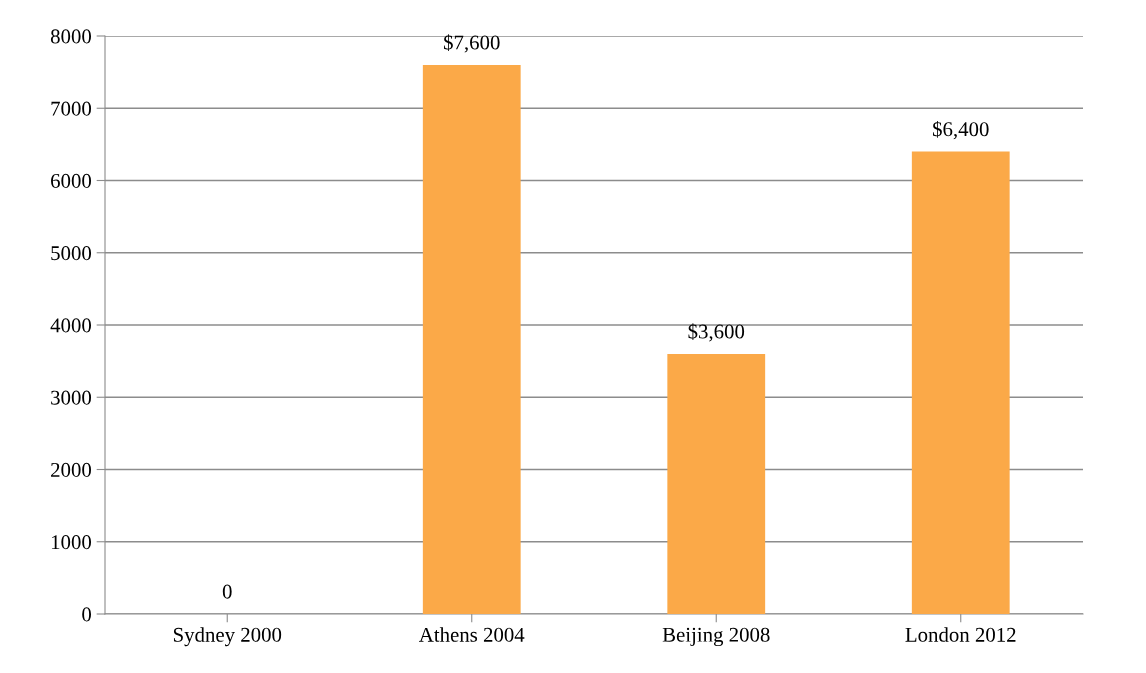  Describe the element at coordinates (961, 130) in the screenshot. I see `data-label: $6,400` at that location.